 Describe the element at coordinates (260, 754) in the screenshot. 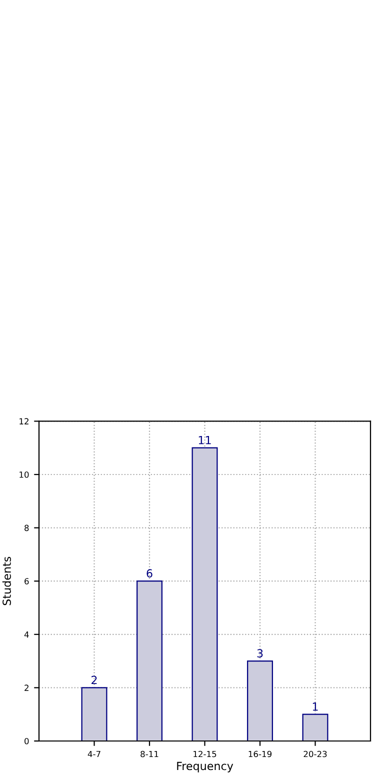

I see `x-tick-label: 16-19` at that location.